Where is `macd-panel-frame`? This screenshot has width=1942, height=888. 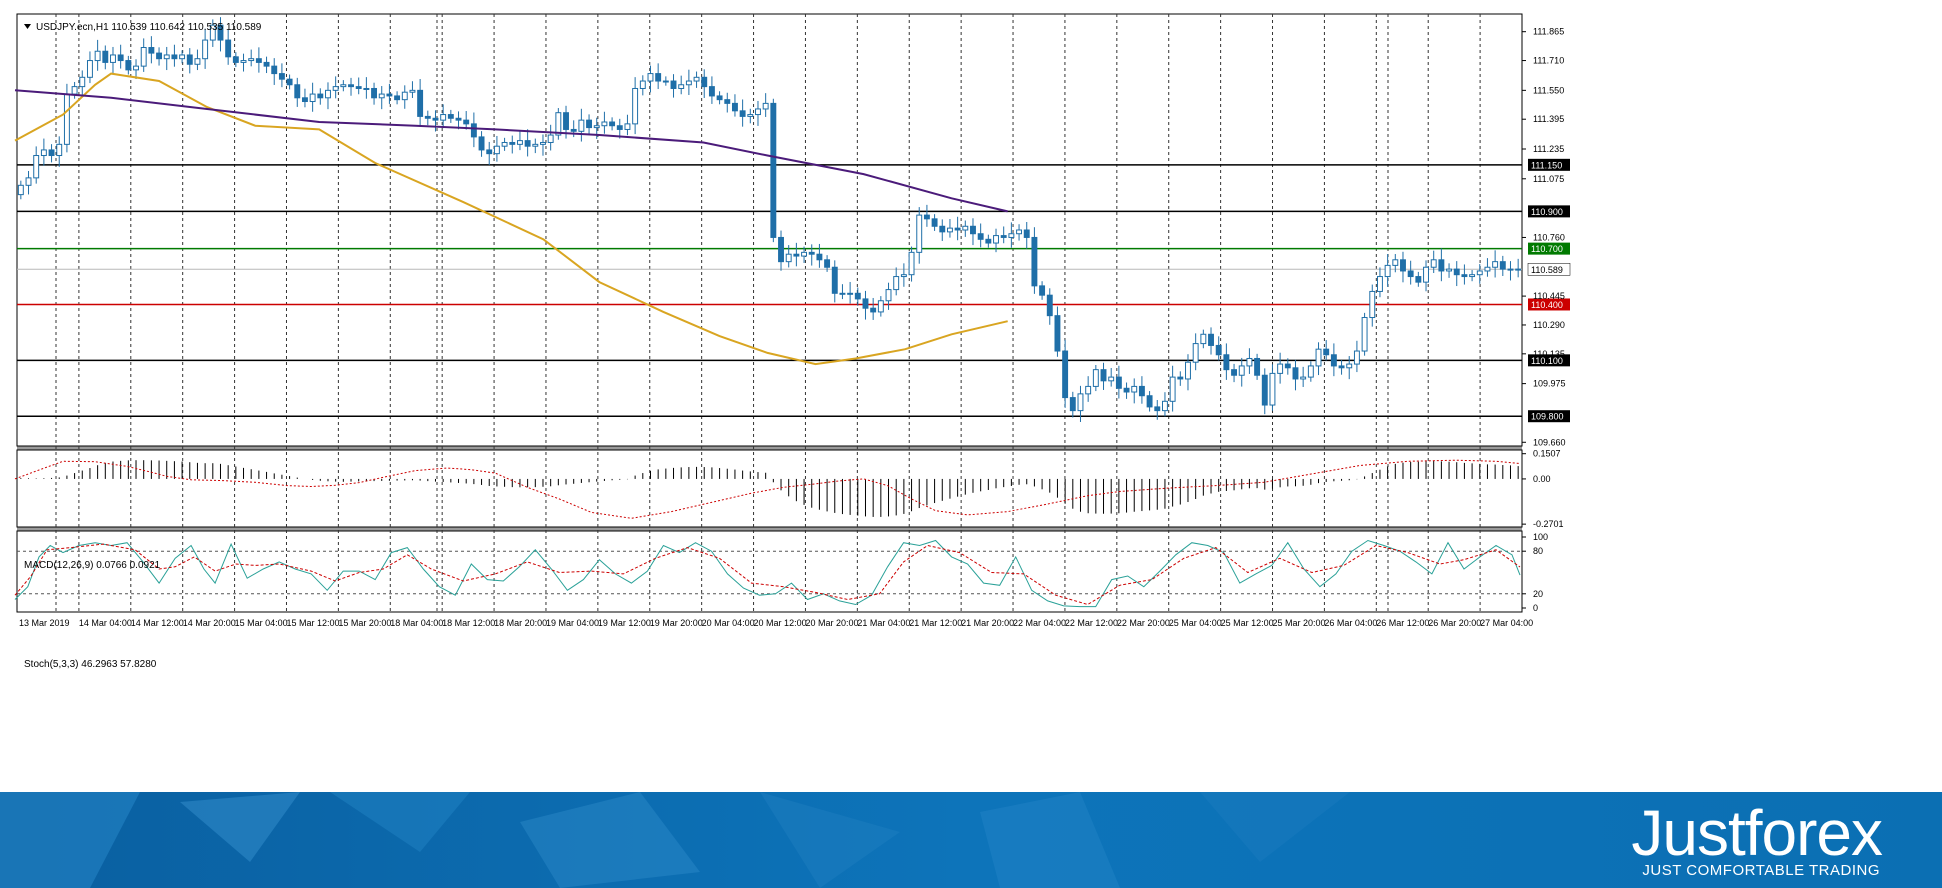 macd-panel-frame is located at coordinates (769, 488).